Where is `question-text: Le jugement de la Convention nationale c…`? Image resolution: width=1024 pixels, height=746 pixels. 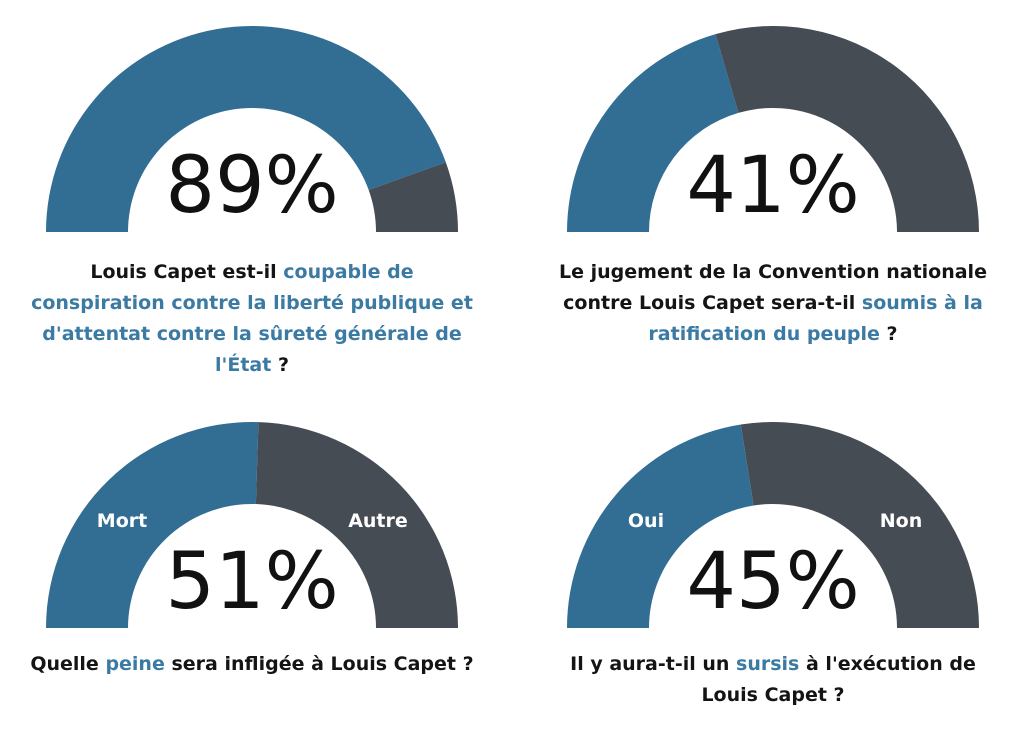
question-text: Le jugement de la Convention nationale c… is located at coordinates (773, 287).